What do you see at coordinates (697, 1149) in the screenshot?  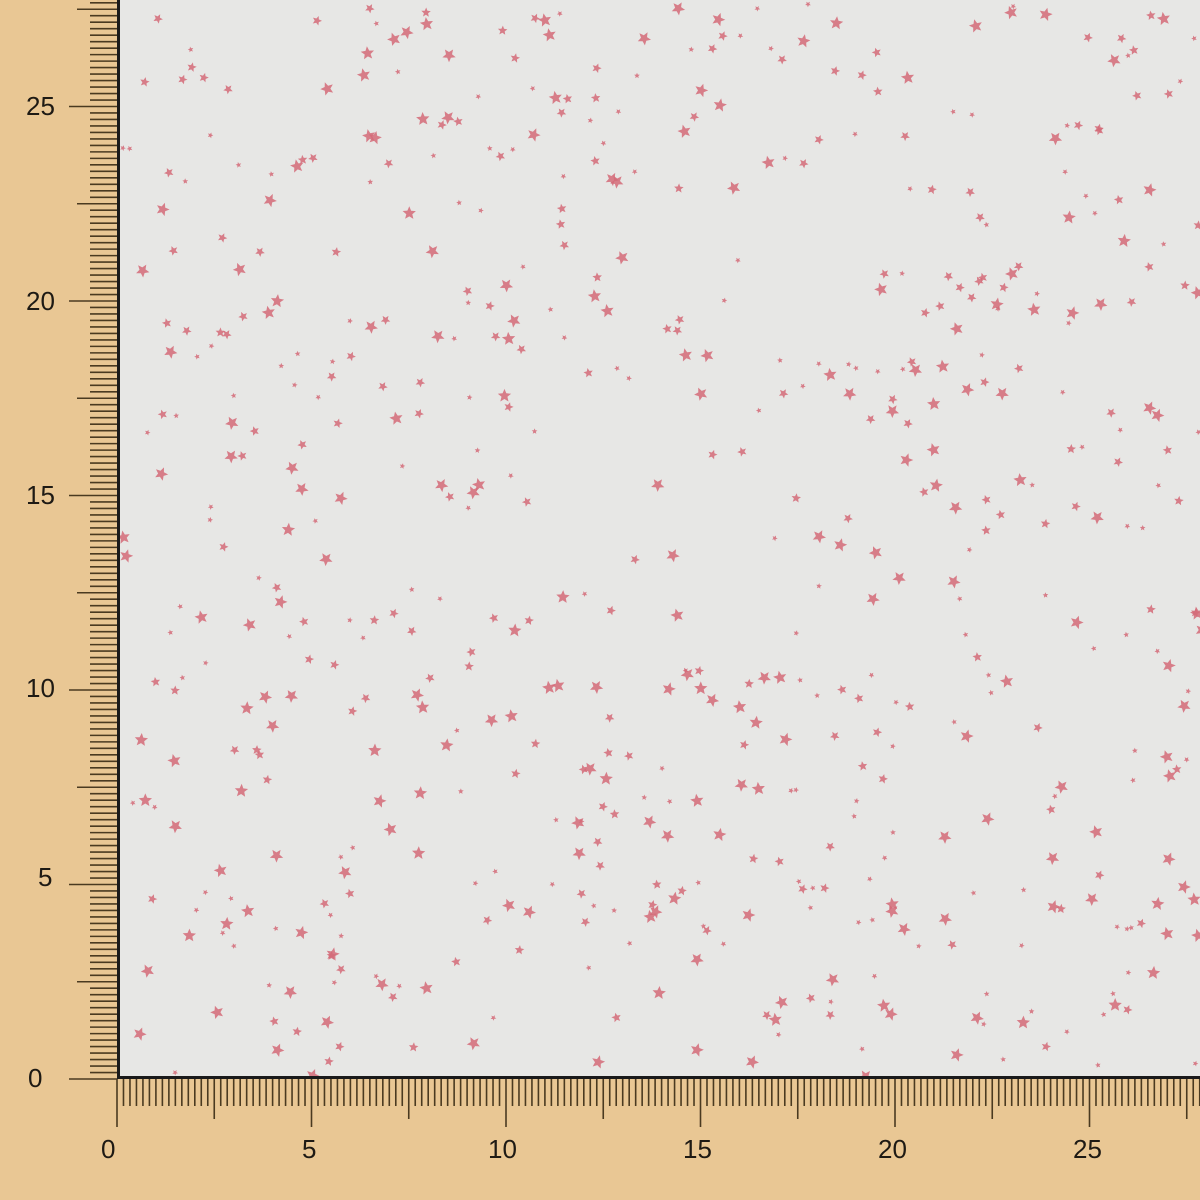 I see `bottom-ruler-label: 15` at bounding box center [697, 1149].